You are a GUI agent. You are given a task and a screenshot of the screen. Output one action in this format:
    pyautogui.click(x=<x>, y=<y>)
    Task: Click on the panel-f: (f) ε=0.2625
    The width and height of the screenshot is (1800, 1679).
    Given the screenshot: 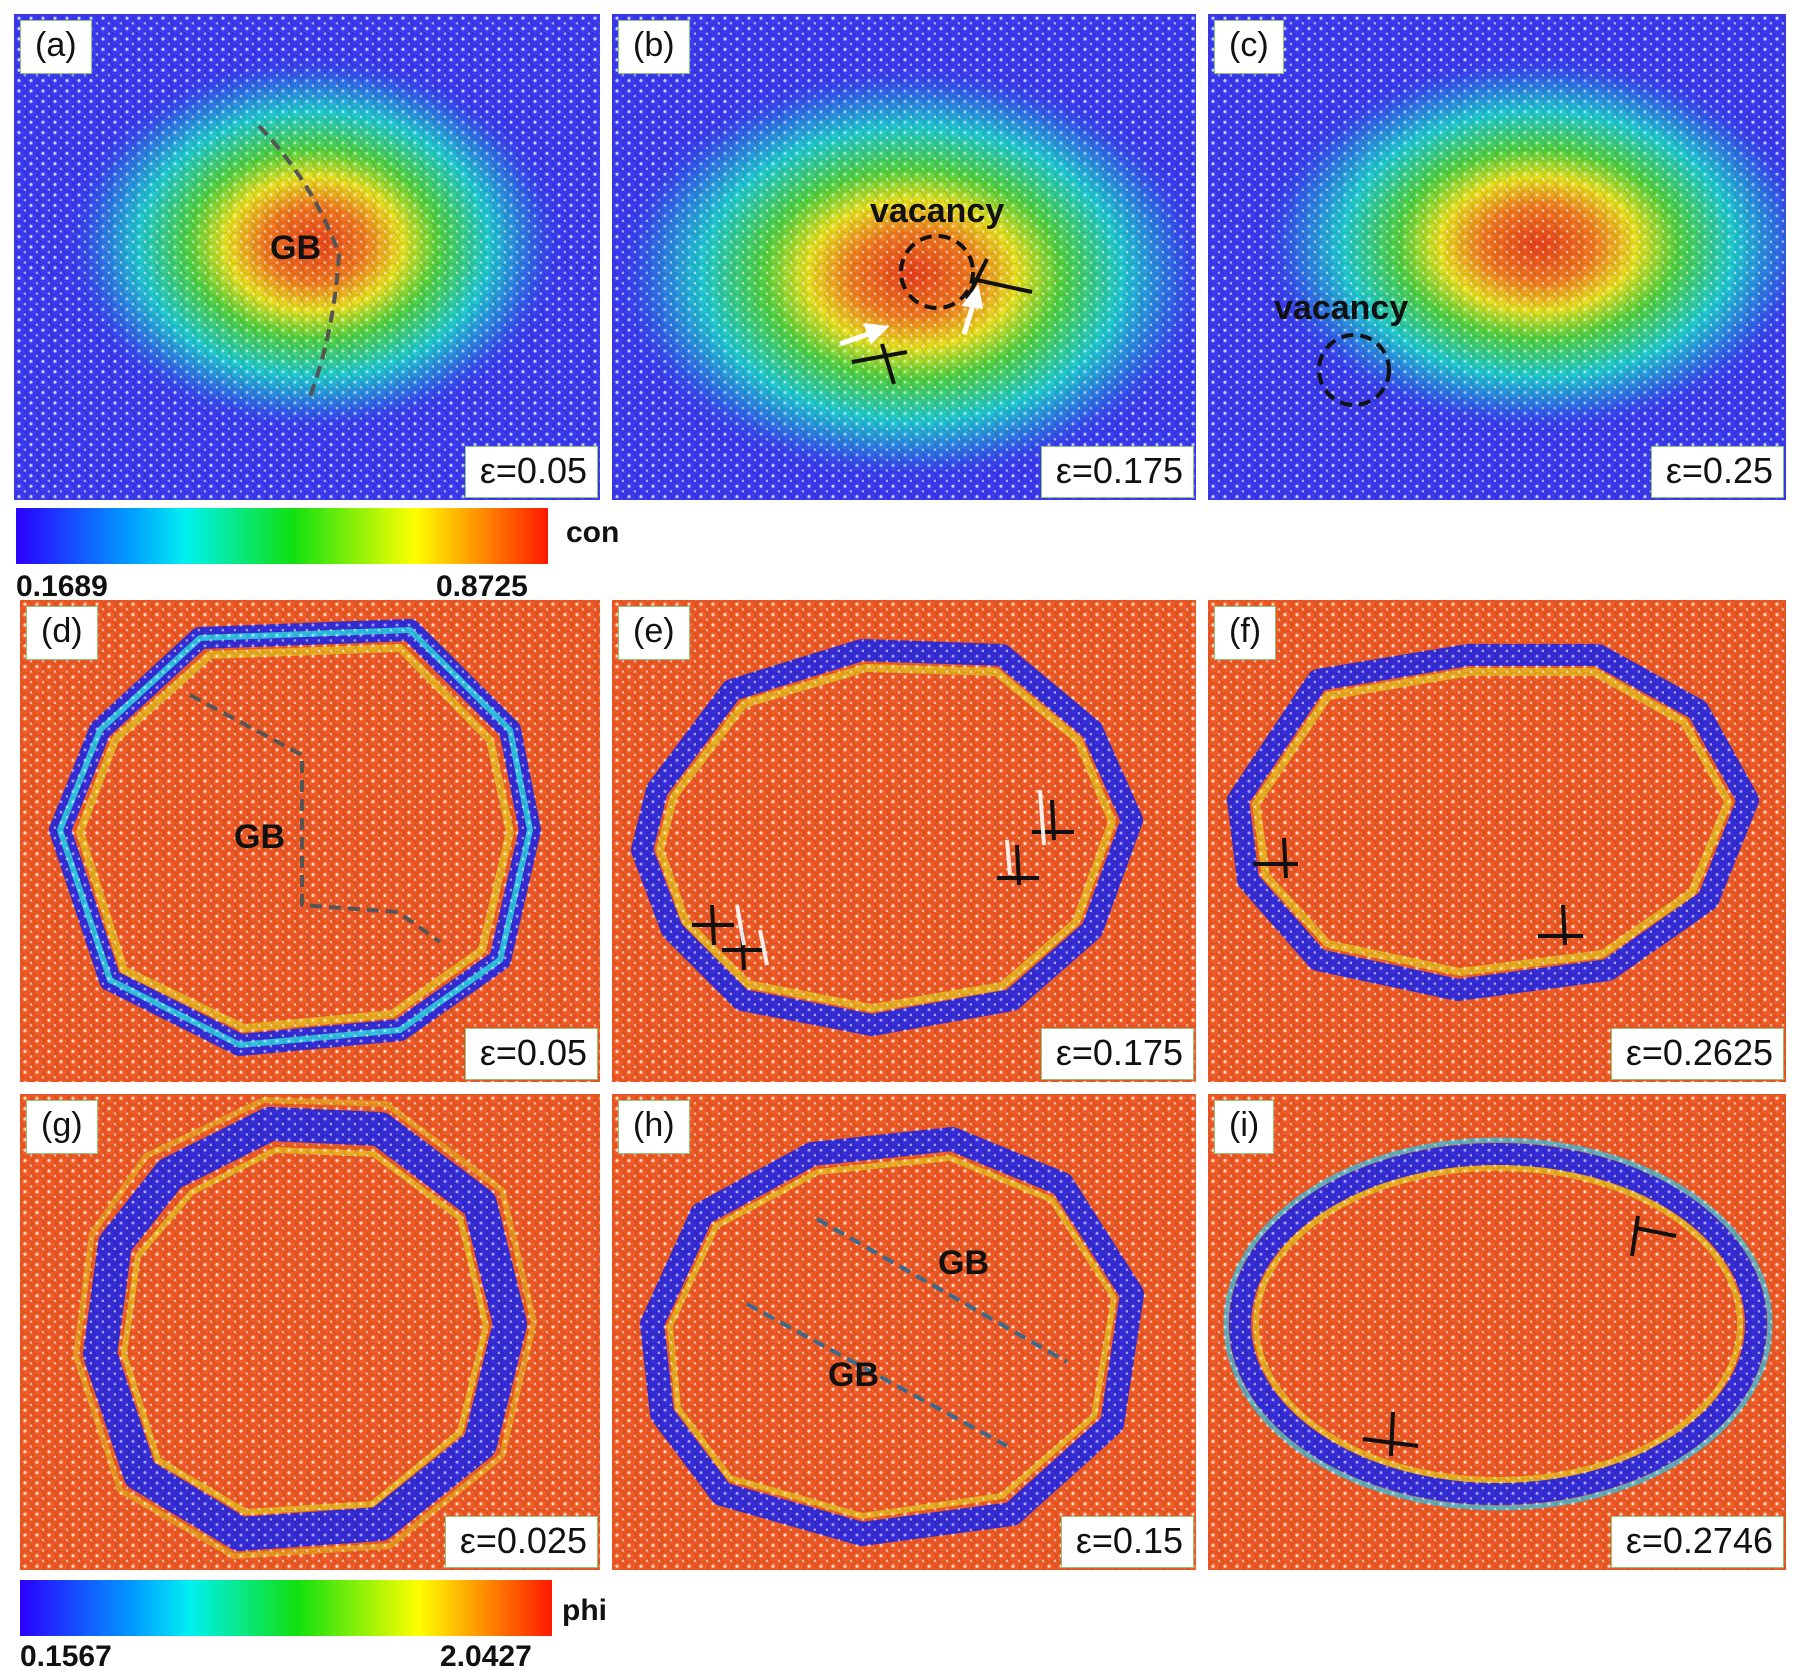 What is the action you would take?
    pyautogui.click(x=1497, y=841)
    